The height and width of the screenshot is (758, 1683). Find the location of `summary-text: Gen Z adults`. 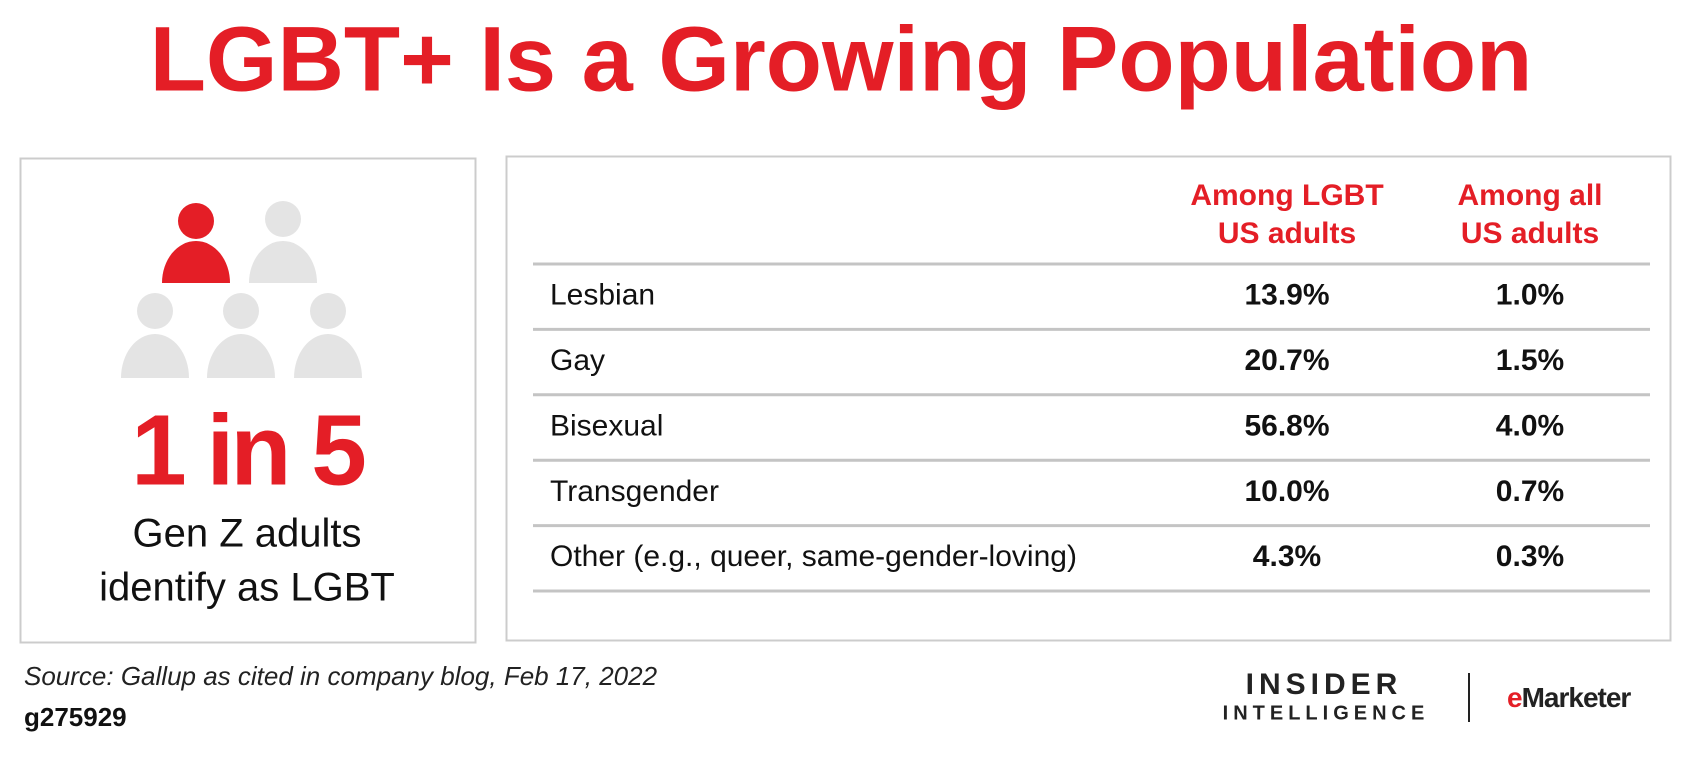

summary-text: Gen Z adults is located at coordinates (246, 534).